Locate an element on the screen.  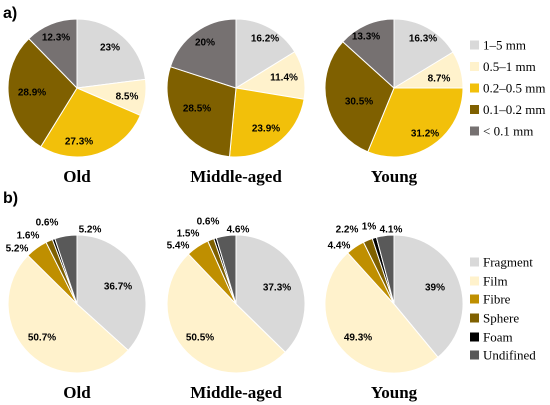
data-label-1-5-mm: 23% is located at coordinates (110, 48).